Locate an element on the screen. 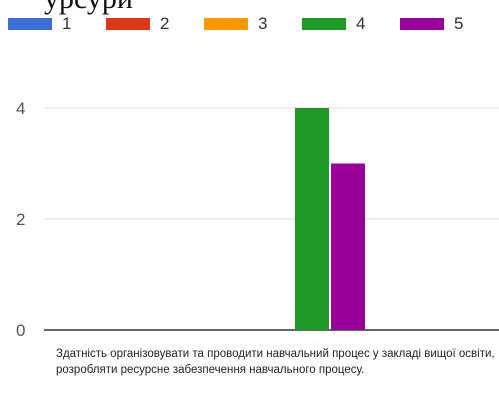 The image size is (499, 403). legend-label-2: 2 is located at coordinates (165, 23).